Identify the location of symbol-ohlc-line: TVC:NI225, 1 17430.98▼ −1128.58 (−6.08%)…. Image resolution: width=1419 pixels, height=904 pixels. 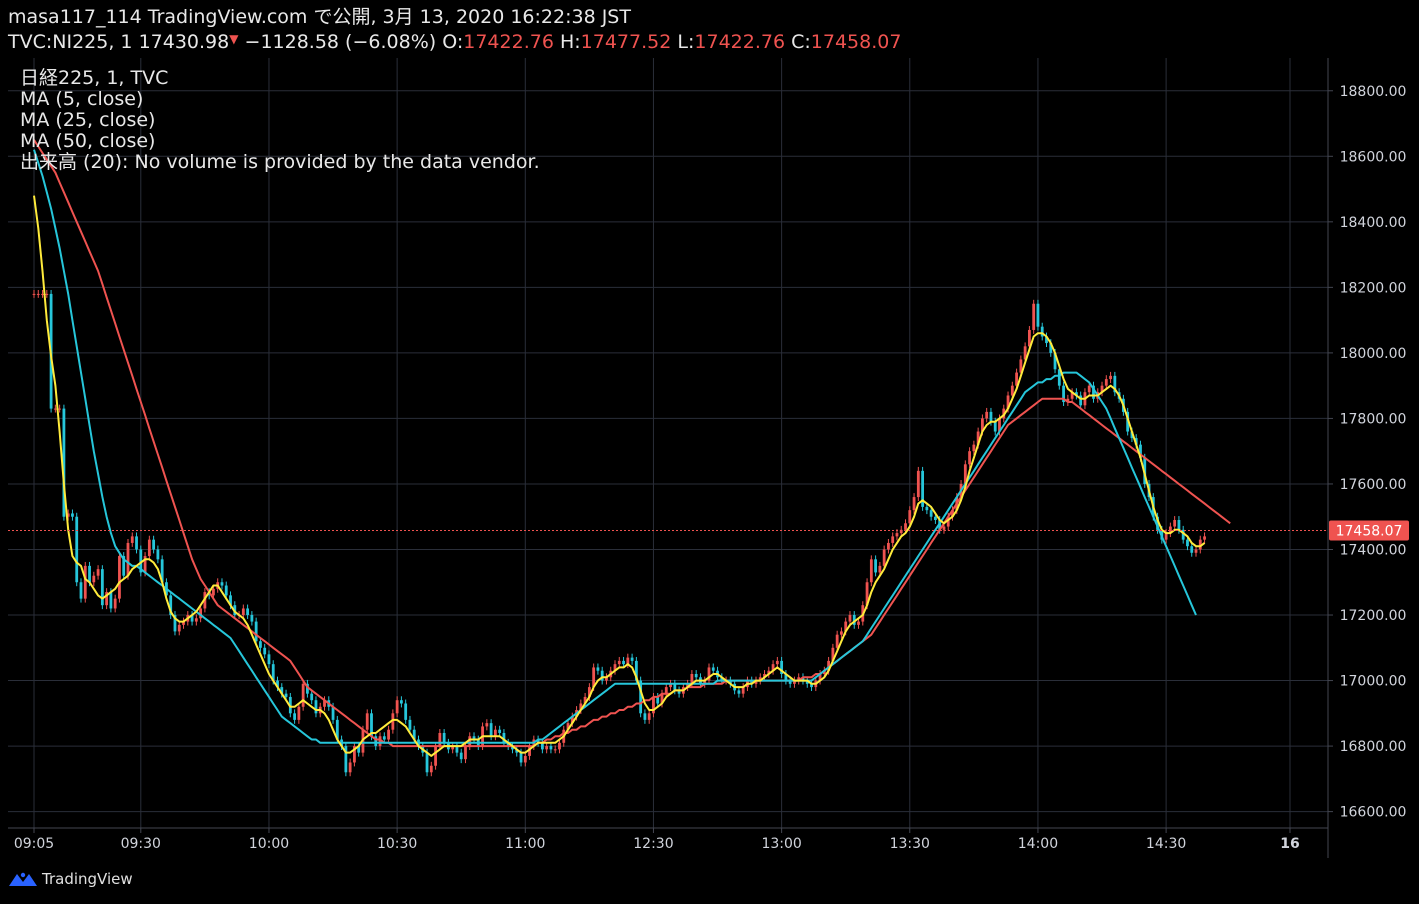
(454, 40).